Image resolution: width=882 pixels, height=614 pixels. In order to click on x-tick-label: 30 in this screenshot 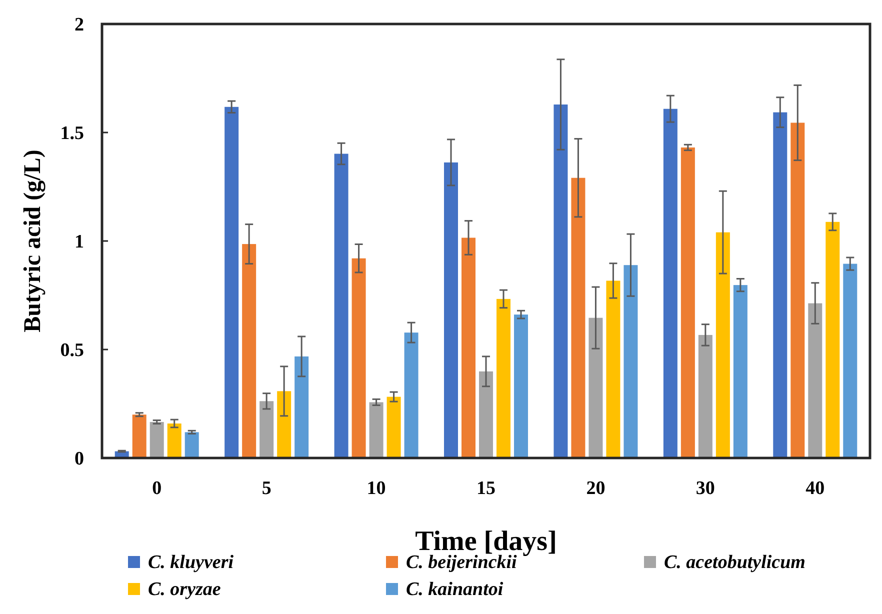, I will do `click(705, 488)`.